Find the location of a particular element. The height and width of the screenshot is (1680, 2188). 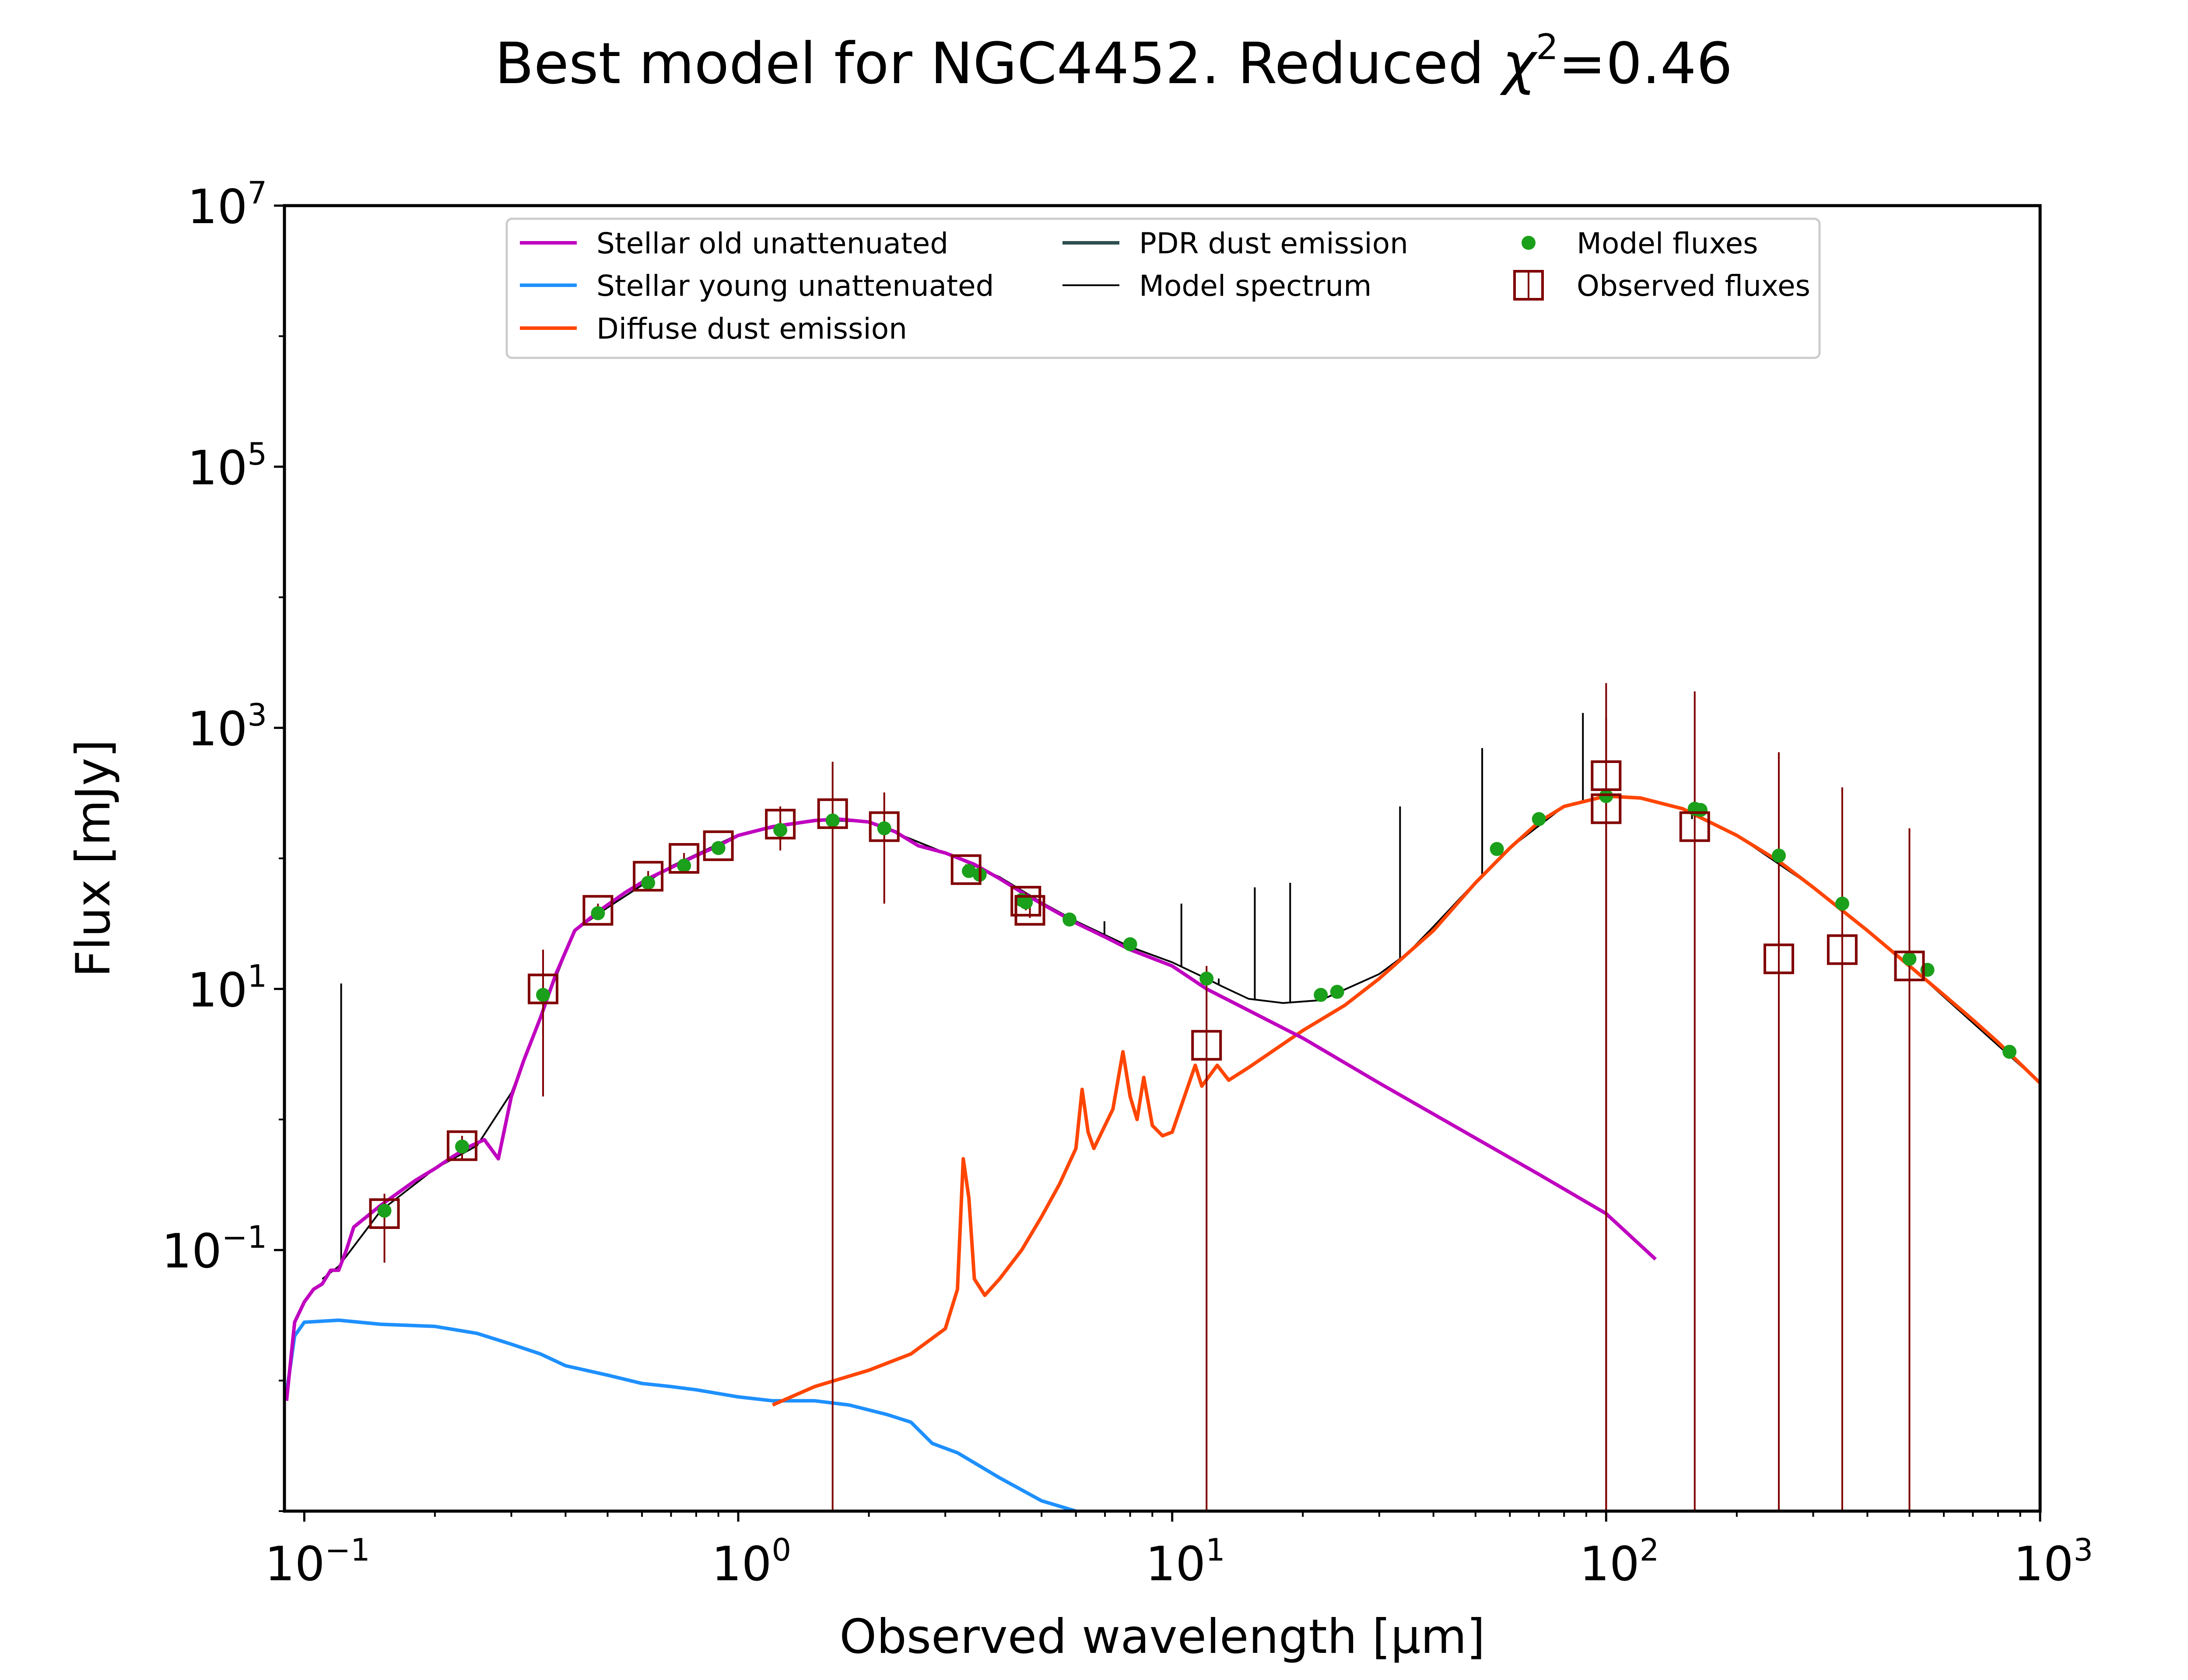

y-tick-label: 10⁻¹ is located at coordinates (214, 1249).